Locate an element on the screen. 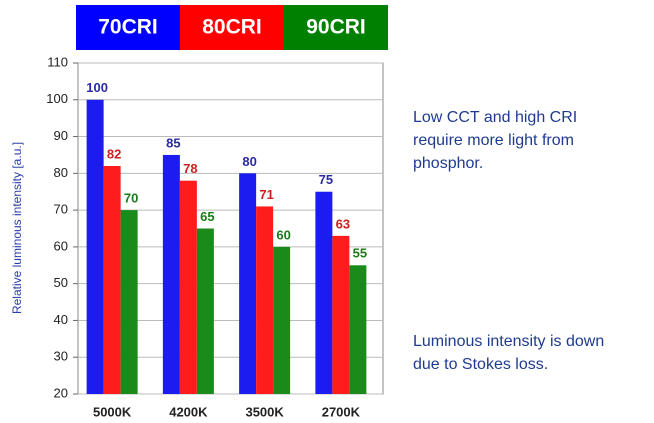 This screenshot has height=423, width=654. x-tick-label: 5000K is located at coordinates (112, 411).